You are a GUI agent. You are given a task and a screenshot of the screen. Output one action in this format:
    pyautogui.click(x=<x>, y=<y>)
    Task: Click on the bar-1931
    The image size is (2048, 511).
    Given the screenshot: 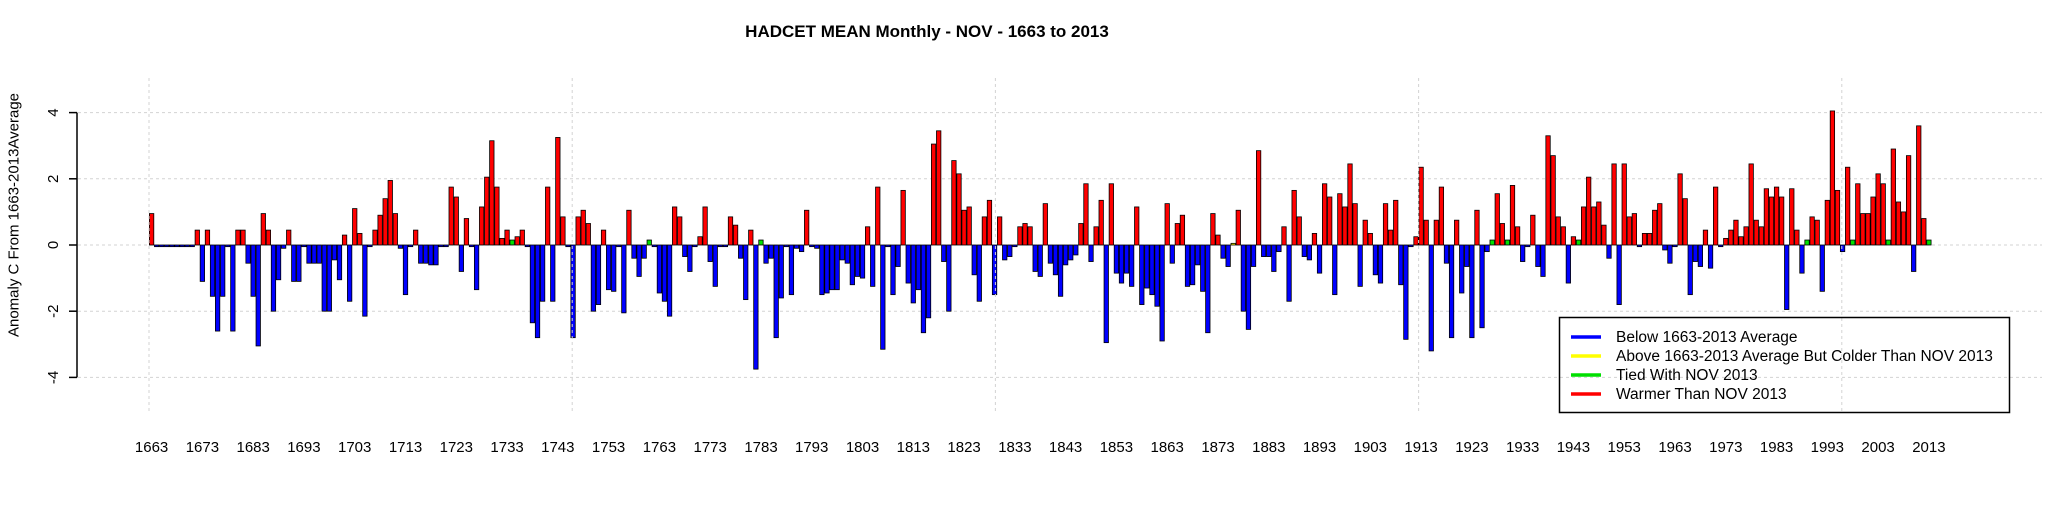 What is the action you would take?
    pyautogui.click(x=1512, y=215)
    